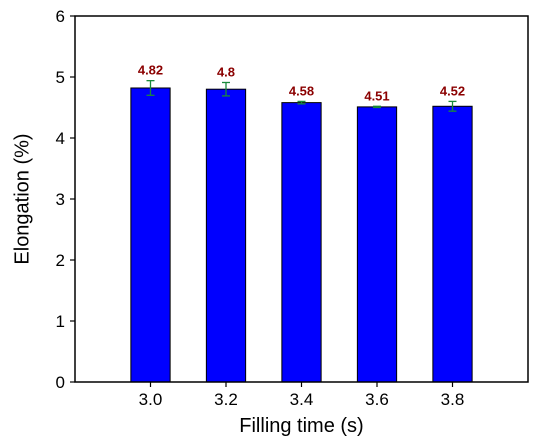 The image size is (550, 444). Describe the element at coordinates (60, 260) in the screenshot. I see `y-tick-label-2: 2` at that location.